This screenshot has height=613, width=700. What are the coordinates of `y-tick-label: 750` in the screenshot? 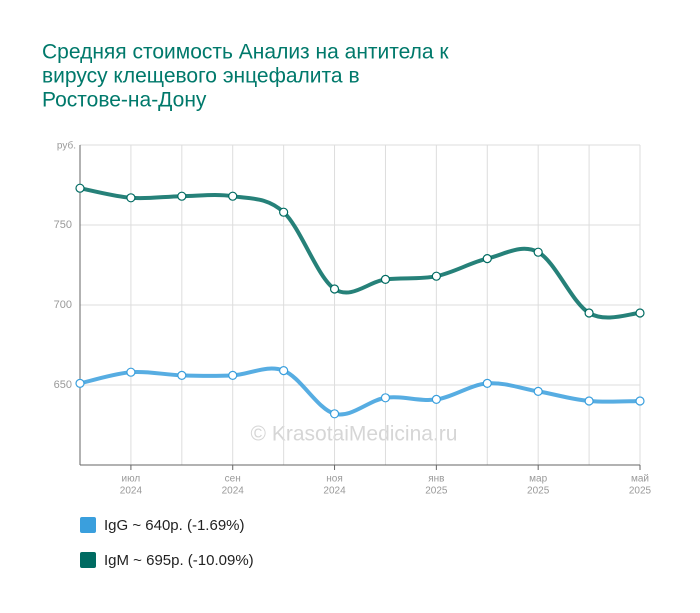 It's located at (63, 225).